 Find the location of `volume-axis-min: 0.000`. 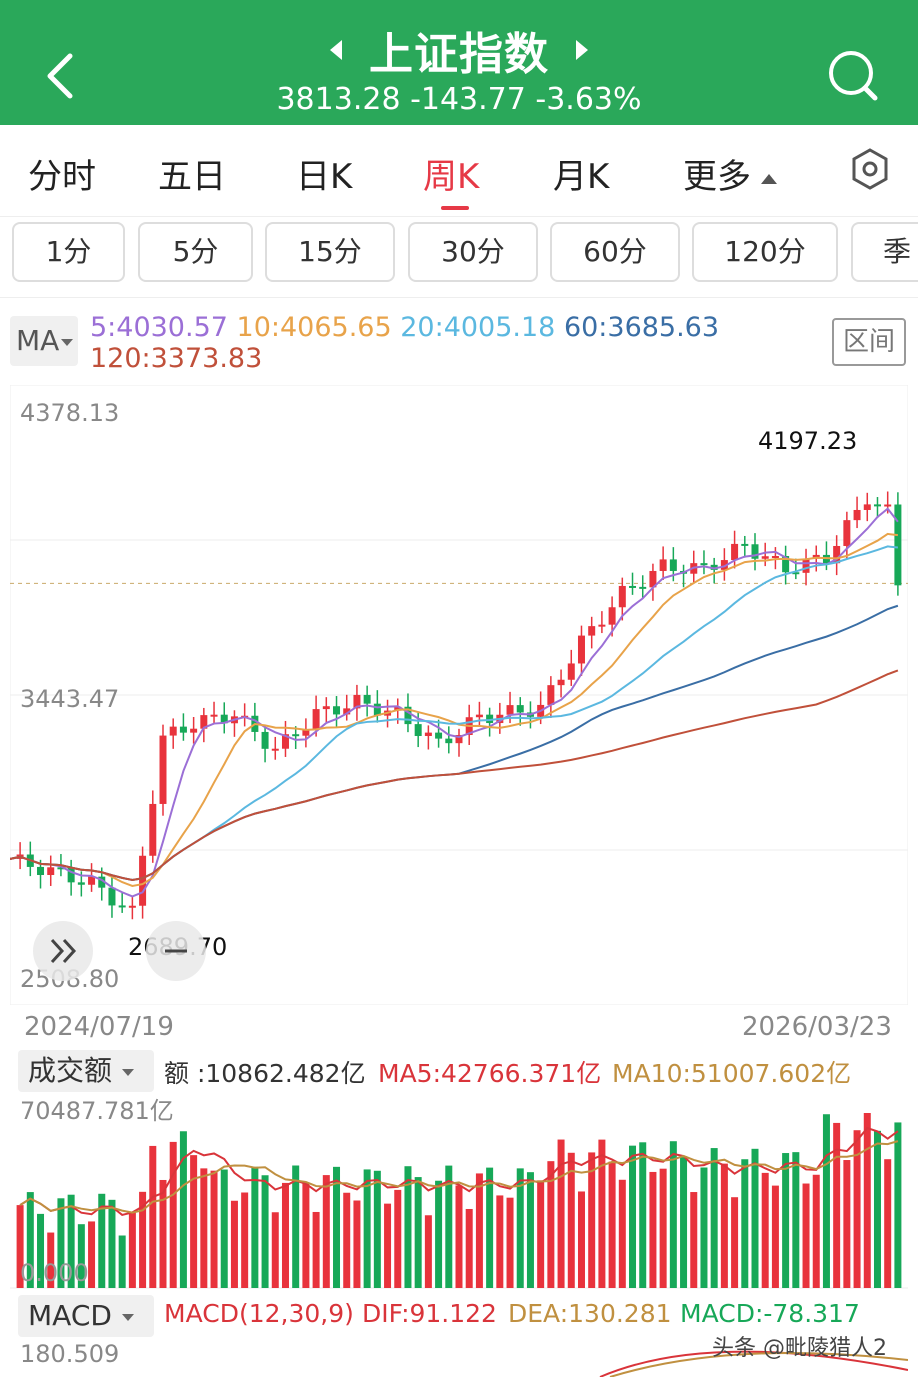

volume-axis-min: 0.000 is located at coordinates (54, 1273).